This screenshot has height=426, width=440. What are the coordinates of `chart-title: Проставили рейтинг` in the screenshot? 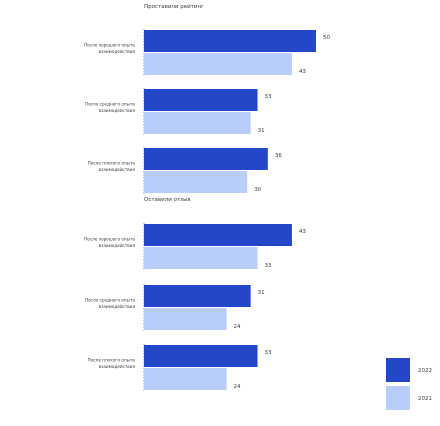 It's located at (174, 6).